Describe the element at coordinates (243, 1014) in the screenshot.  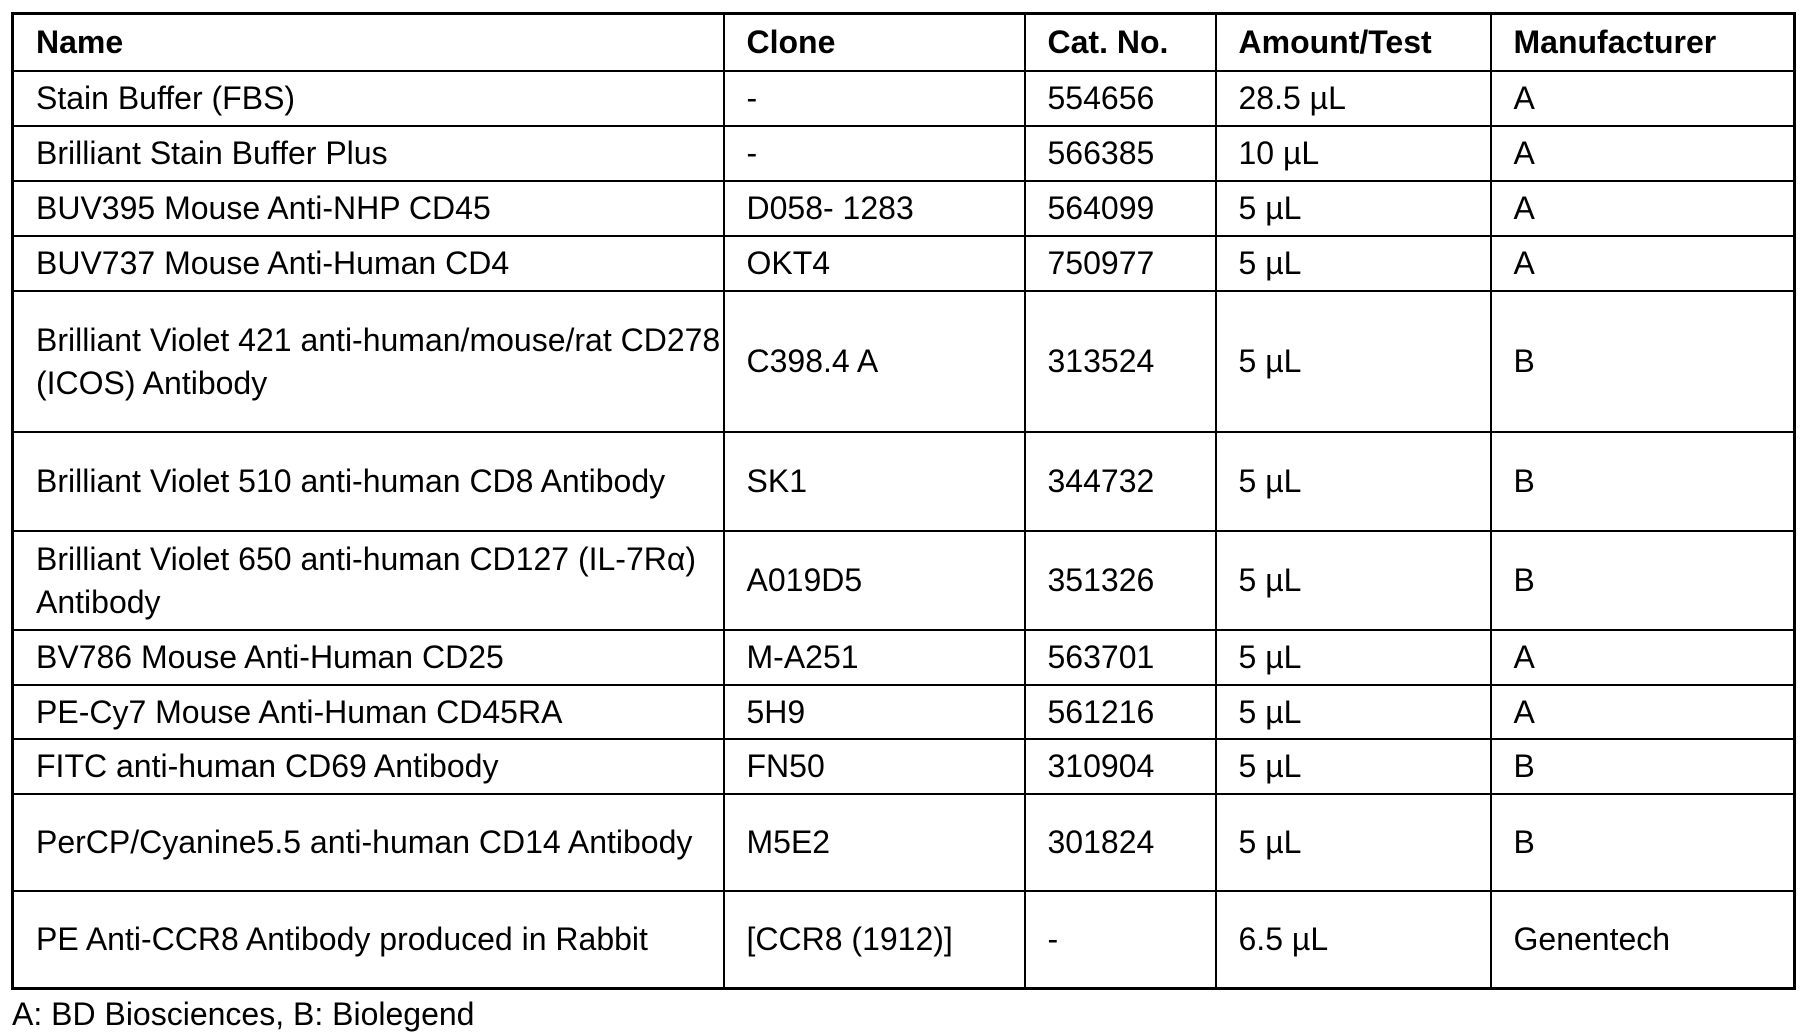
I see `footnote: A: BD Biosciences, B: Biolegend` at that location.